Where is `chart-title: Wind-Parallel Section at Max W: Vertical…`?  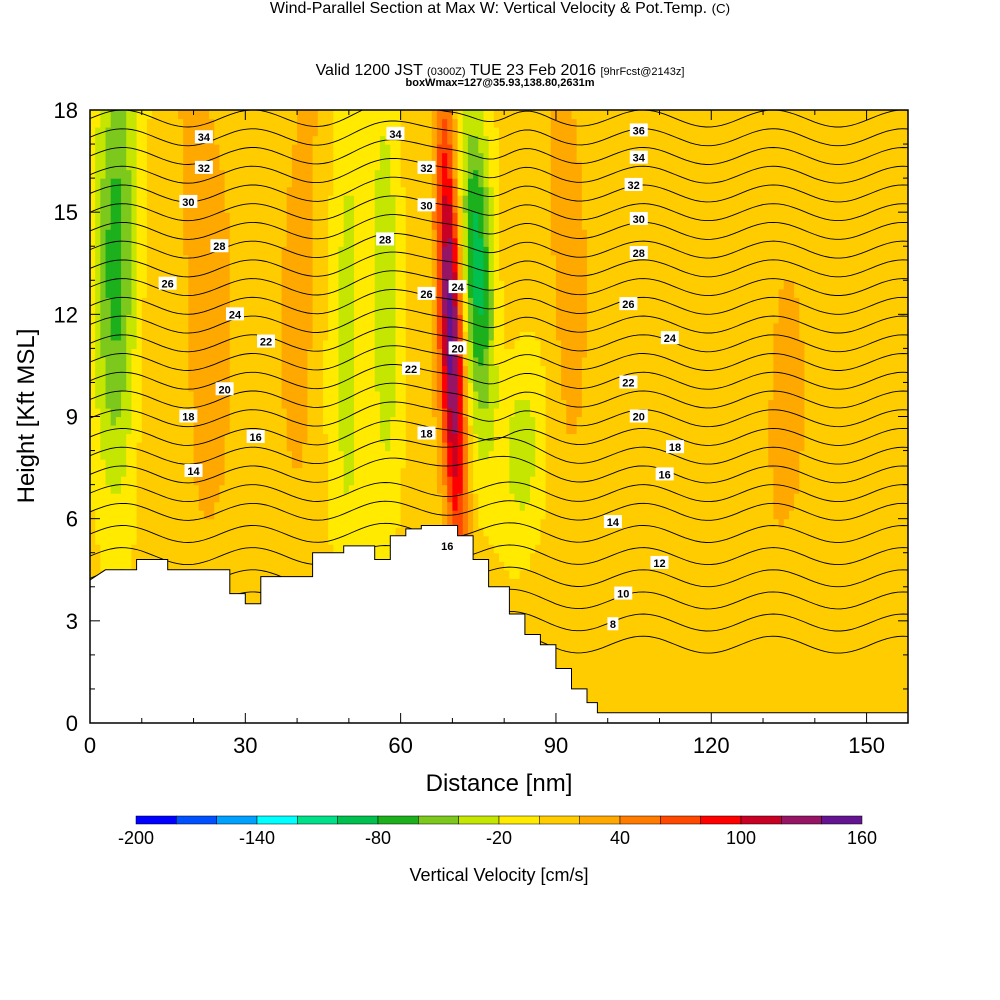 chart-title: Wind-Parallel Section at Max W: Vertical… is located at coordinates (500, 9).